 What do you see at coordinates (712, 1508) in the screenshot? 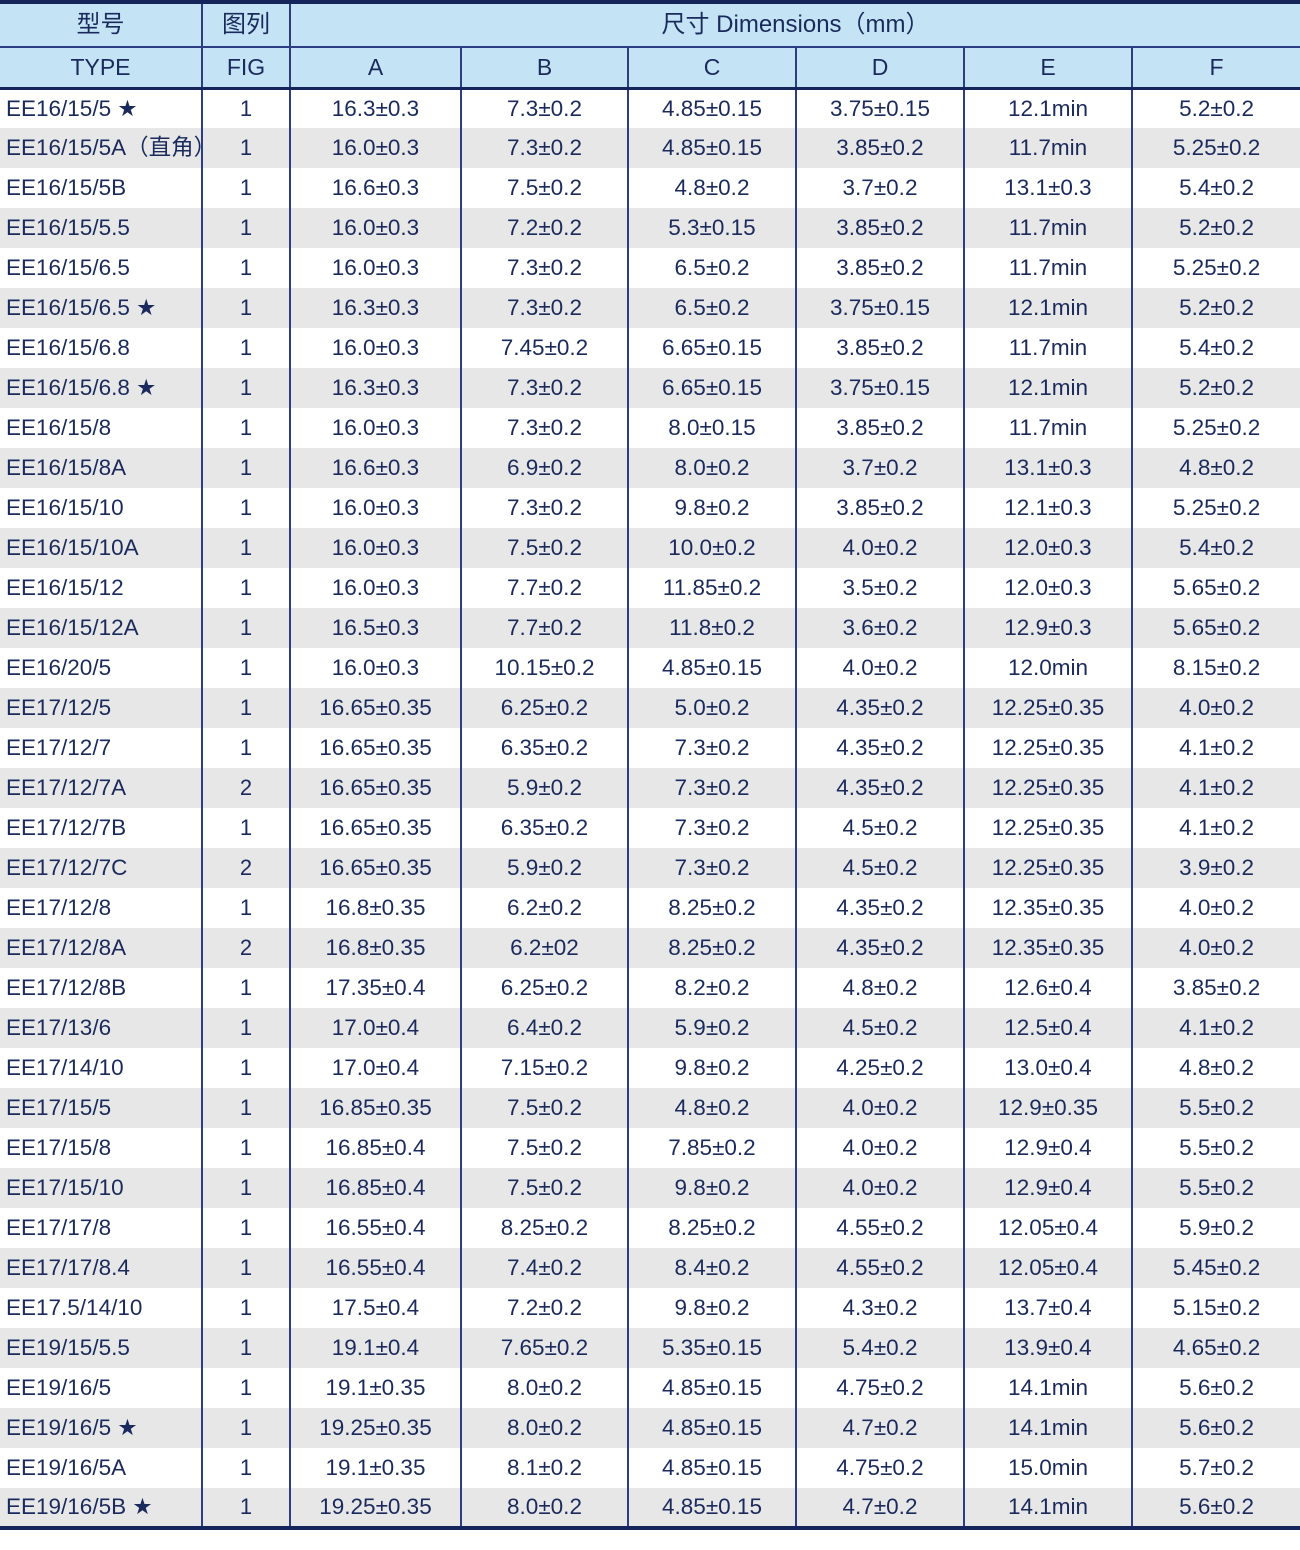
I see `cell-c: 4.85±0.15` at bounding box center [712, 1508].